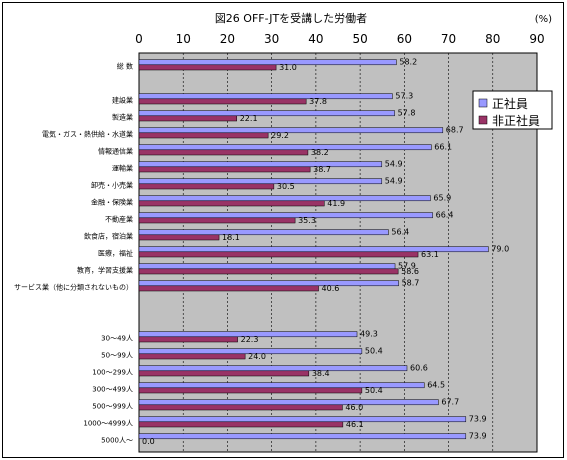 This screenshot has height=460, width=567. Describe the element at coordinates (516, 120) in the screenshot. I see `legend-label: 非正社員` at that location.